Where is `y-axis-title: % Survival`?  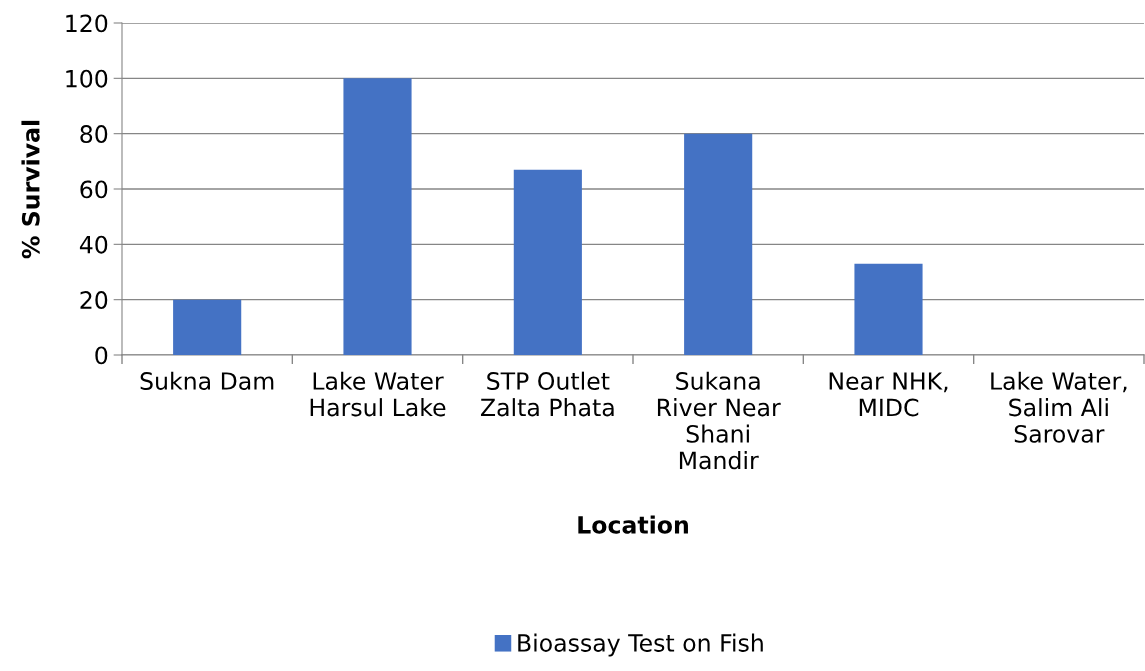 y-axis-title: % Survival is located at coordinates (30, 189).